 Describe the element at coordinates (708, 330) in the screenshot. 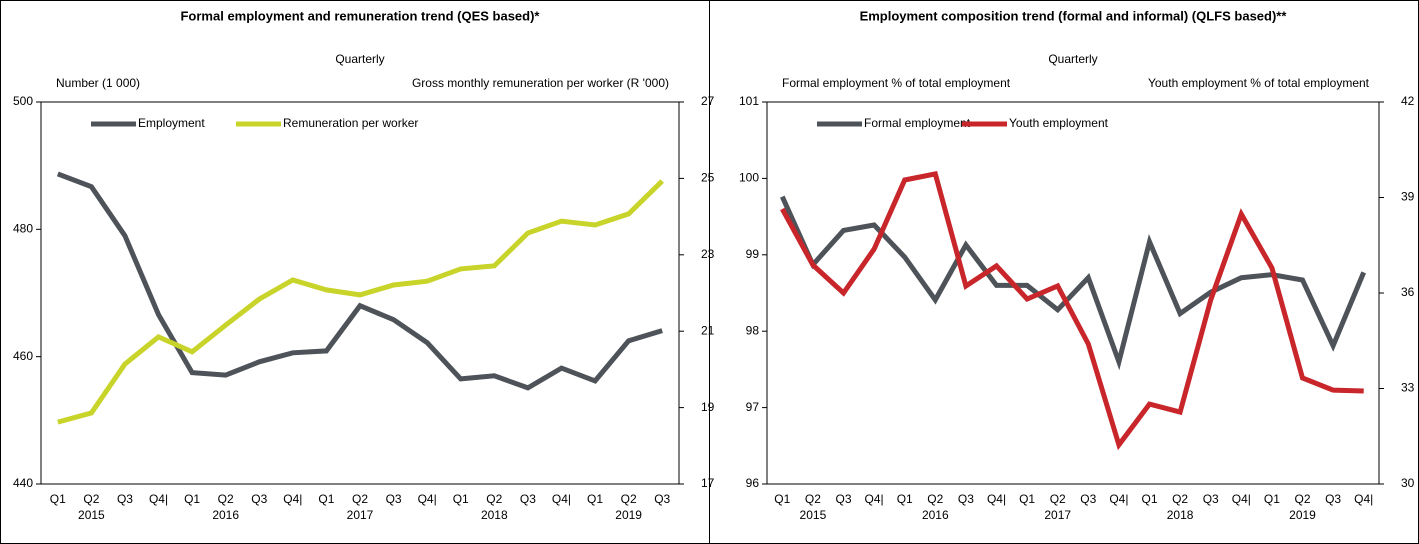

I see `y2-tick-label: 21` at that location.